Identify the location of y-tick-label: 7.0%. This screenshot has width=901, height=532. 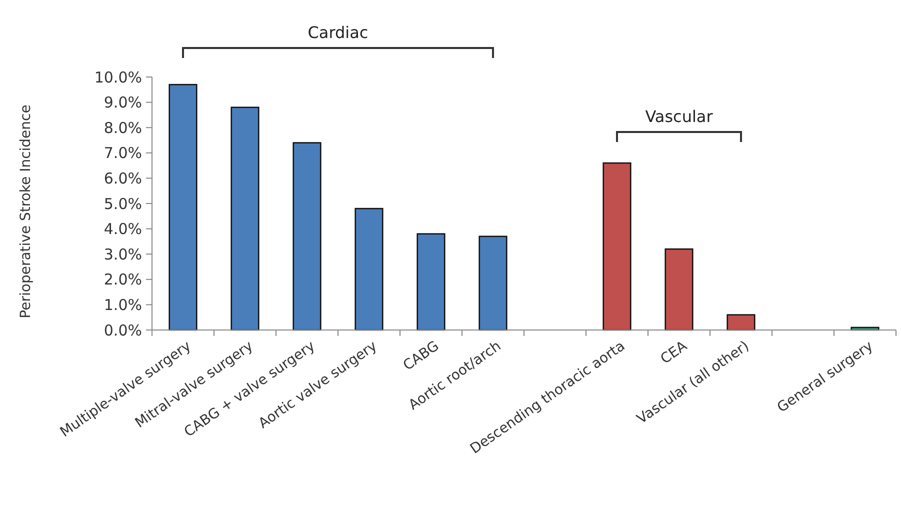
(123, 153).